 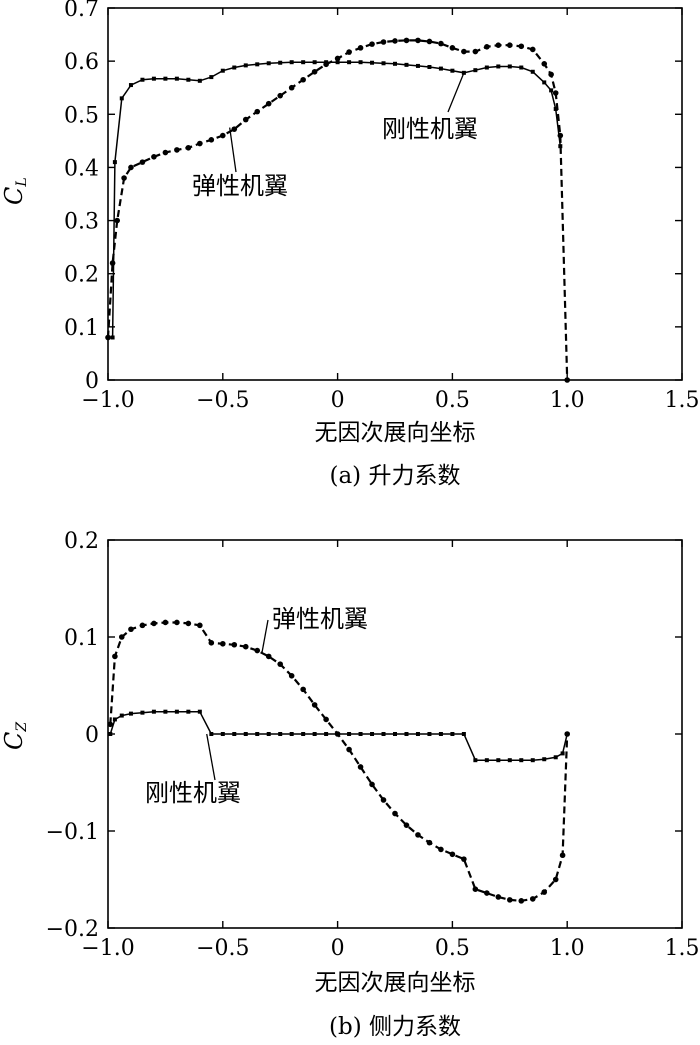 I want to click on y-tick-label: −0.1, so click(x=72, y=832).